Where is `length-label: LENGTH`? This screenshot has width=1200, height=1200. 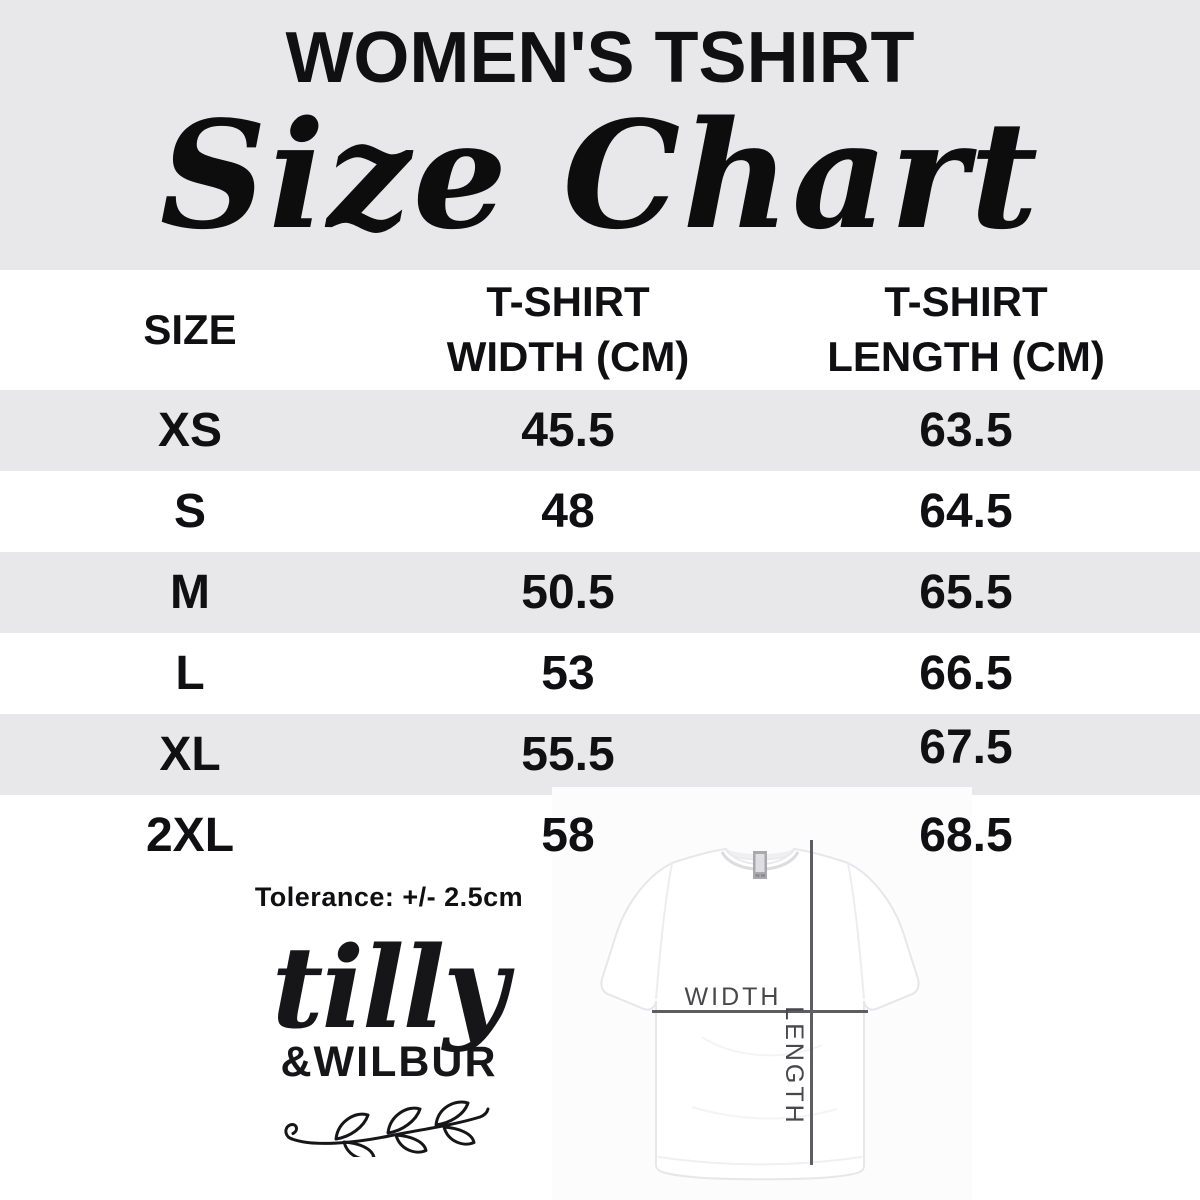
length-label: LENGTH is located at coordinates (794, 1066).